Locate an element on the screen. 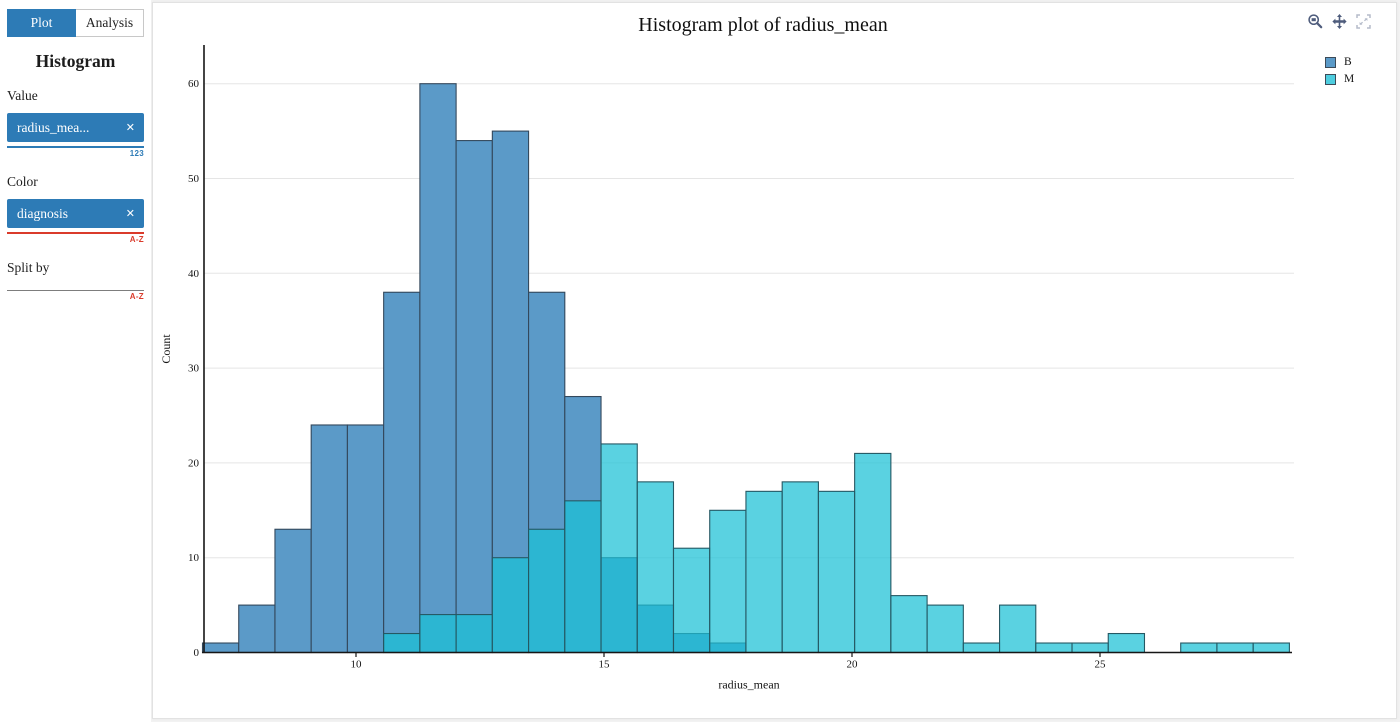 The width and height of the screenshot is (1400, 722). y-tick-label: 0 is located at coordinates (197, 653).